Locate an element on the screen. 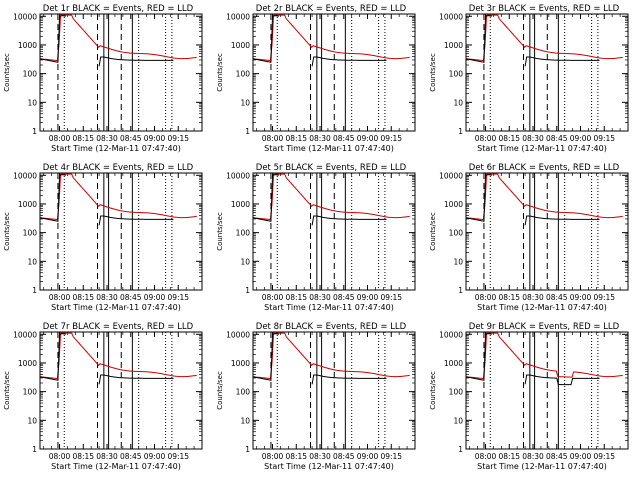 The width and height of the screenshot is (640, 480). chart-title: Det 7r BLACK = Events, RED = LLD is located at coordinates (118, 327).